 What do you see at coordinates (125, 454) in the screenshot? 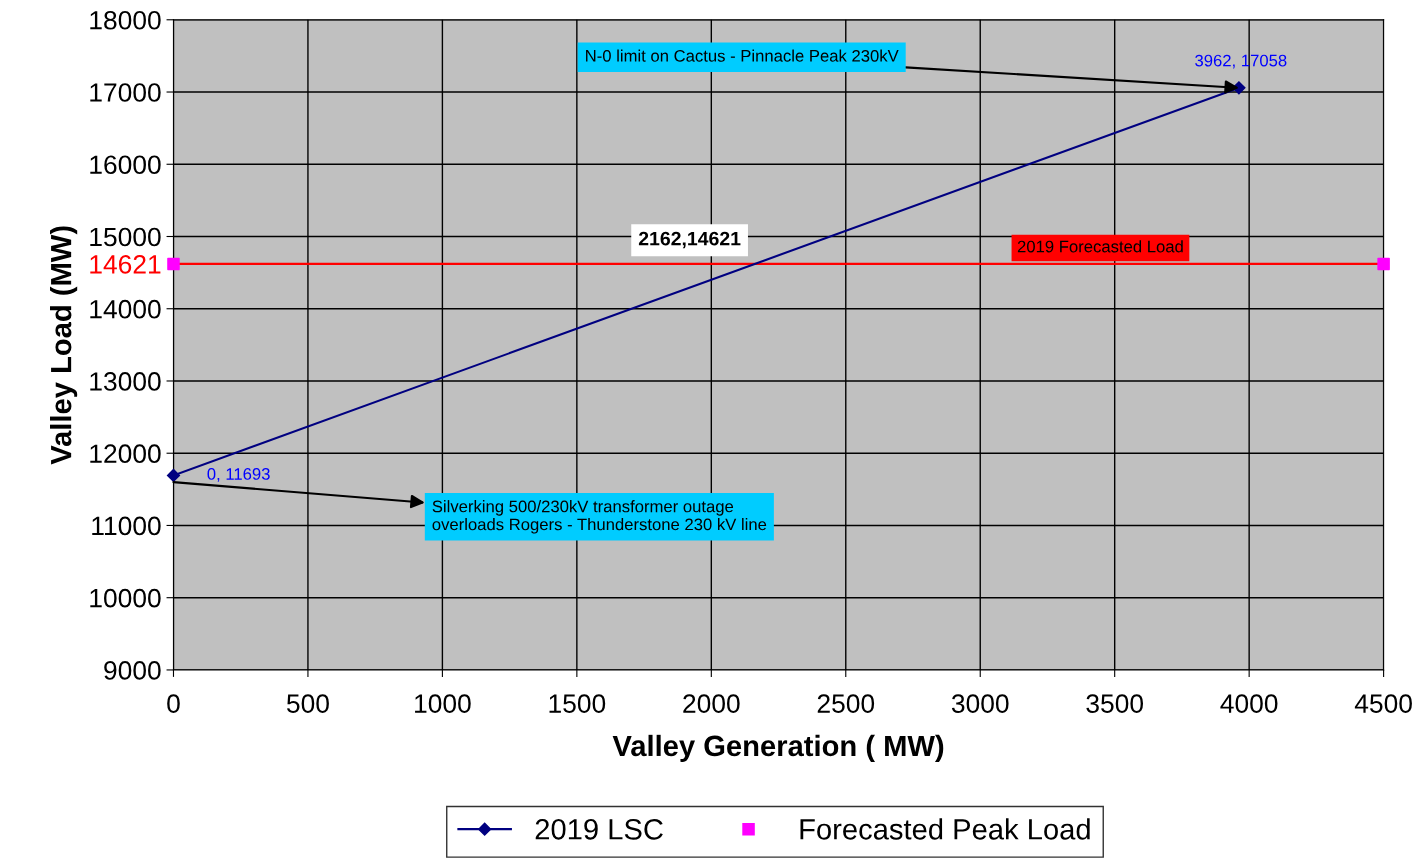
I see `y-tick-label: 12000` at bounding box center [125, 454].